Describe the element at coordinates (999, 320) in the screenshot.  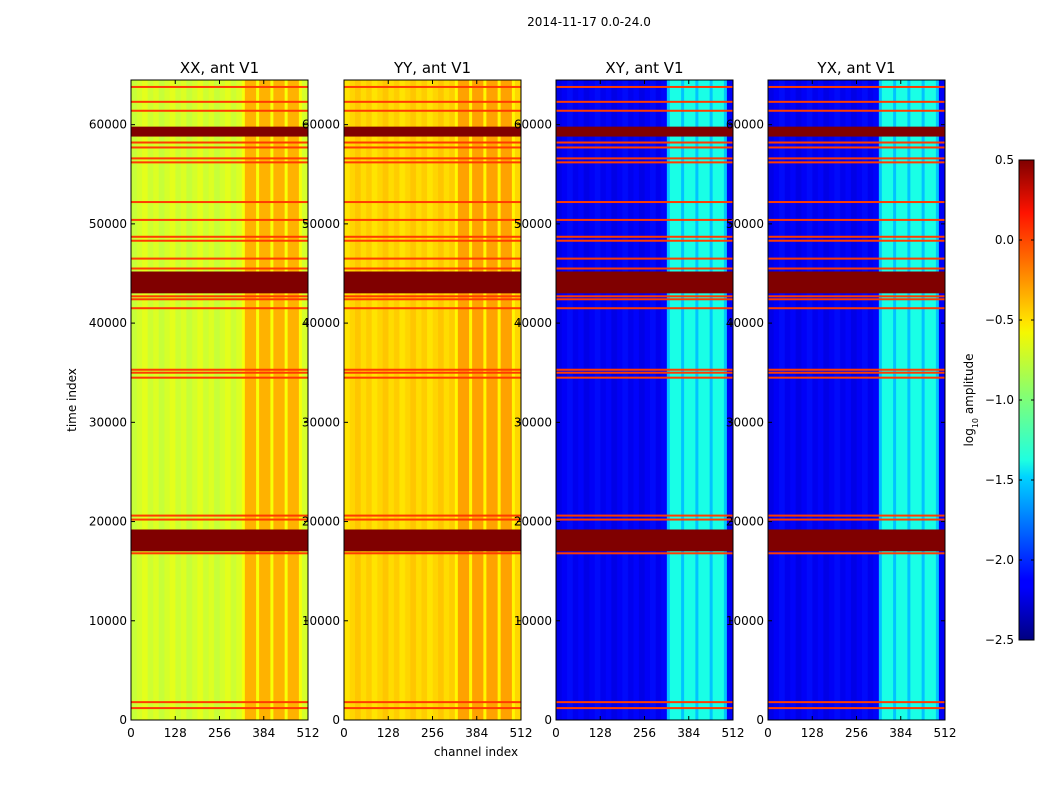
I see `colorbar-tick-label: −0.5` at that location.